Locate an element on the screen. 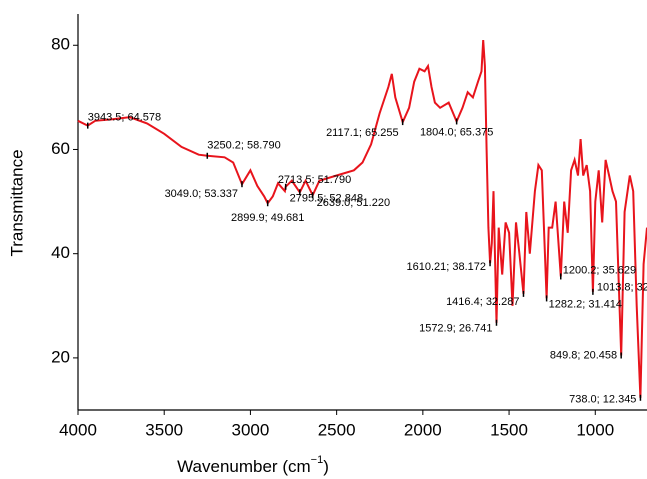  peak-label: 2713.5; 51.790 is located at coordinates (314, 180).